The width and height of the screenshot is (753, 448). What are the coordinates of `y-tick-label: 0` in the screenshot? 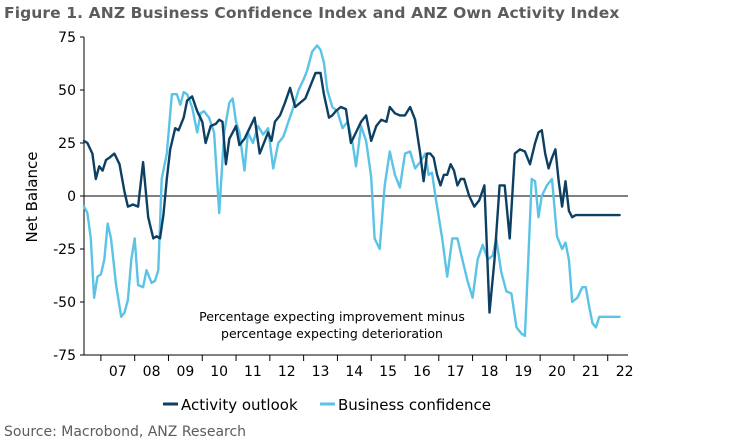 It's located at (71, 197).